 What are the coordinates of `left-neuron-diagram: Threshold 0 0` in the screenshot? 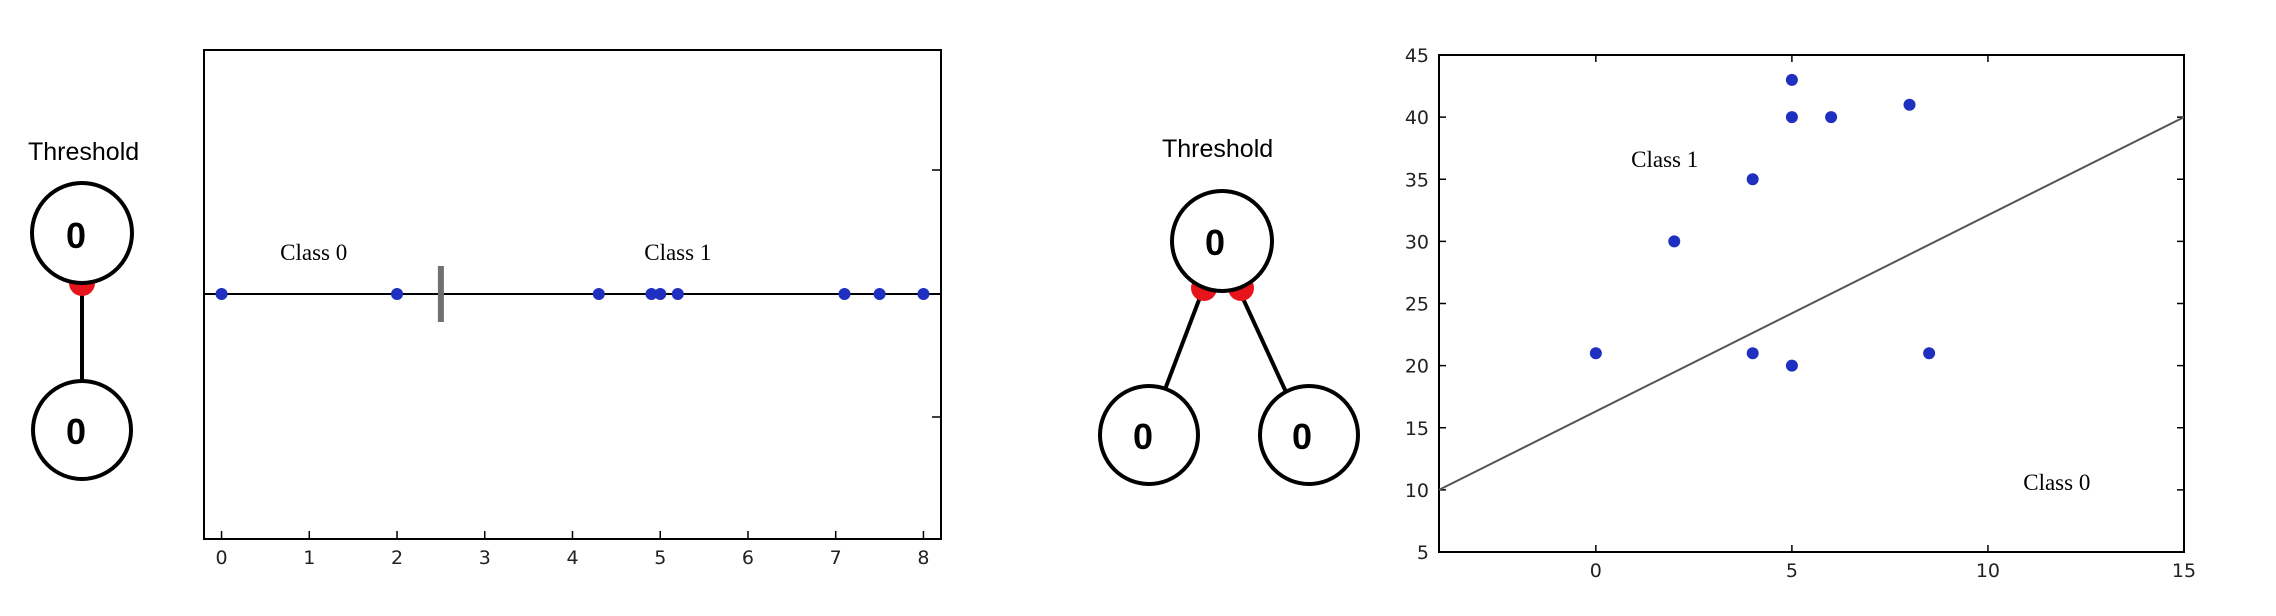 It's located at (83, 309).